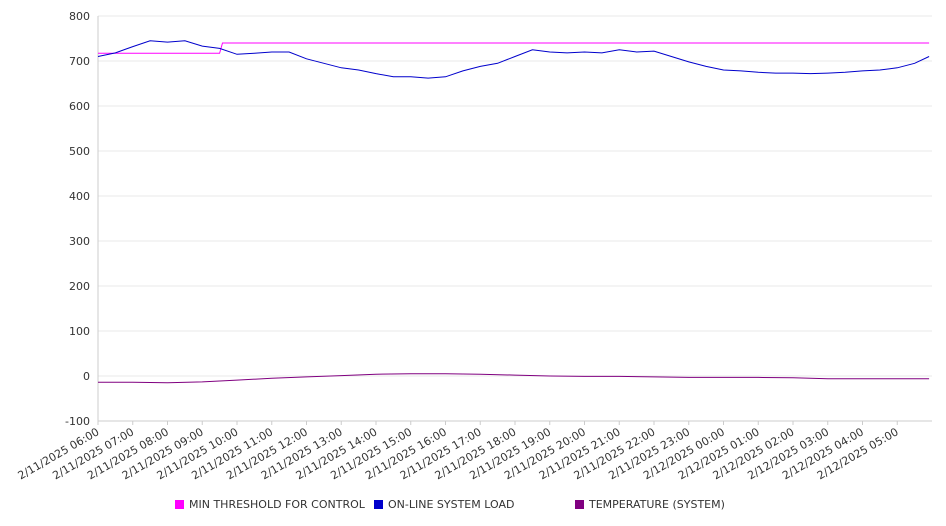 The width and height of the screenshot is (946, 526). Describe the element at coordinates (77, 421) in the screenshot. I see `y-tick-label: -100` at that location.